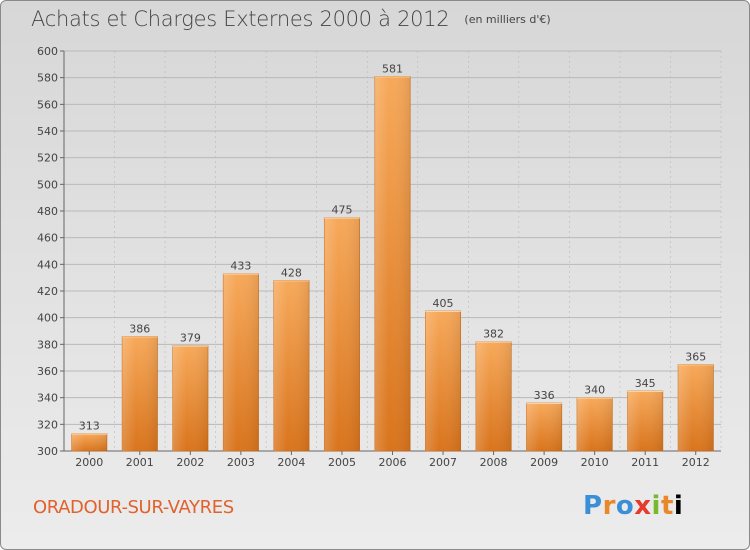  What do you see at coordinates (140, 462) in the screenshot?
I see `x-tick-label: 2001` at bounding box center [140, 462].